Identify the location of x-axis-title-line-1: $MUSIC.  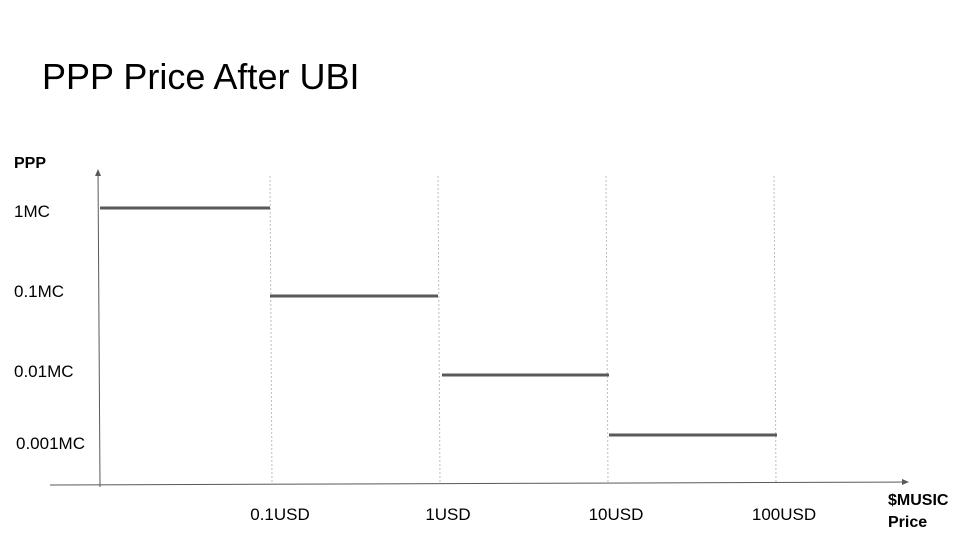
(918, 500).